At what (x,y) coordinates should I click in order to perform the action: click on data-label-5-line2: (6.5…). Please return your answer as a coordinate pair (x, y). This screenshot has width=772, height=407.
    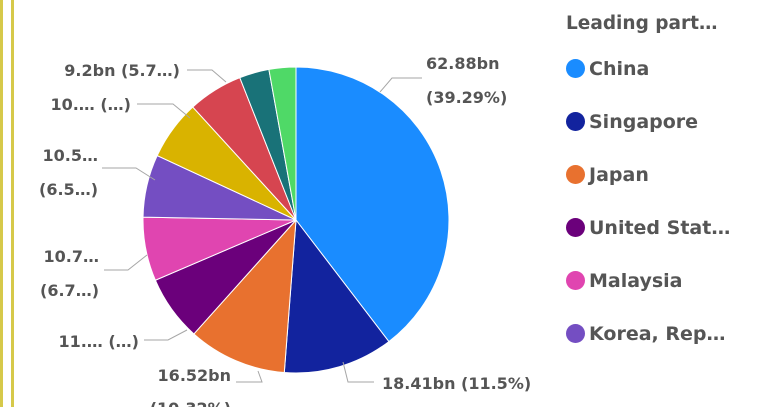
    Looking at the image, I should click on (68, 189).